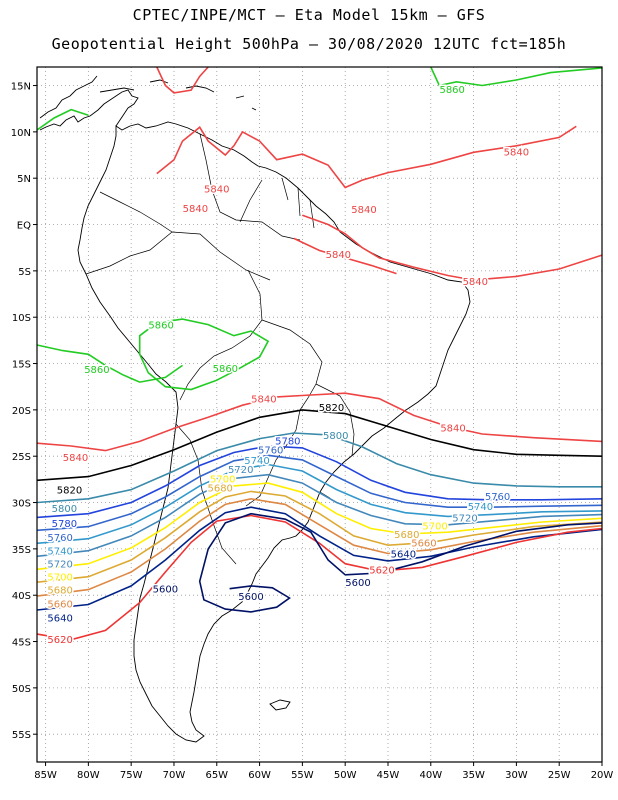  I want to click on tick-label-lat: 5N, so click(24, 179).